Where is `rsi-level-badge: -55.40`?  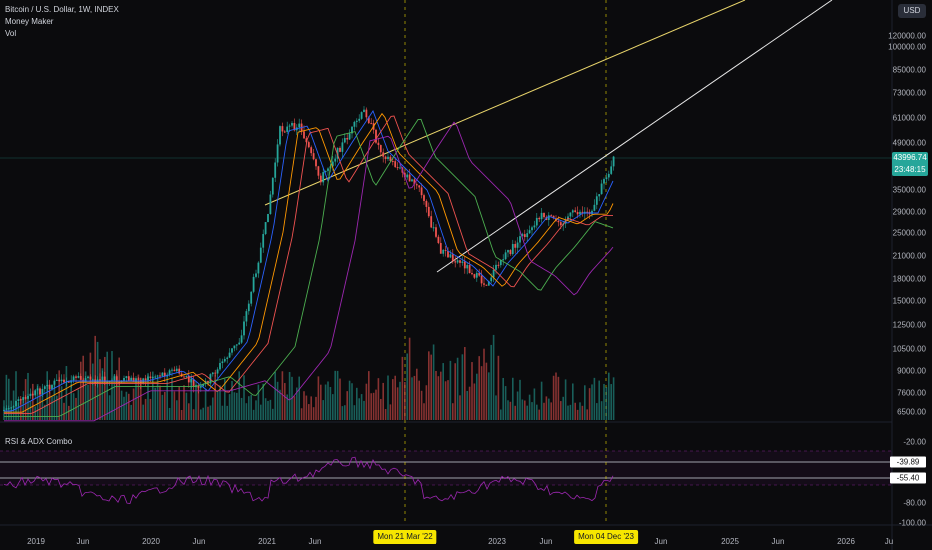
rsi-level-badge: -55.40 is located at coordinates (908, 478).